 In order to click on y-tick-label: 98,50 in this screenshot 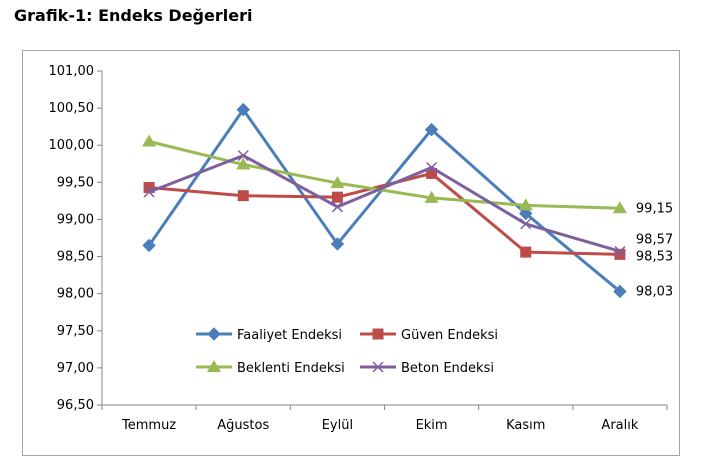, I will do `click(75, 257)`.